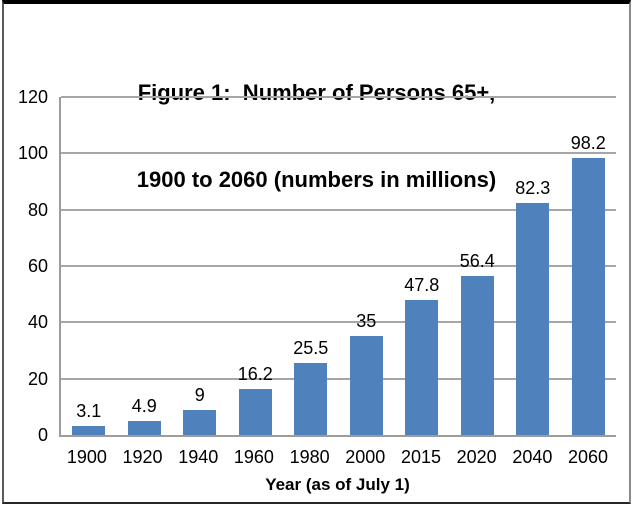  What do you see at coordinates (476, 457) in the screenshot?
I see `x-axis-tick-label: 2020` at bounding box center [476, 457].